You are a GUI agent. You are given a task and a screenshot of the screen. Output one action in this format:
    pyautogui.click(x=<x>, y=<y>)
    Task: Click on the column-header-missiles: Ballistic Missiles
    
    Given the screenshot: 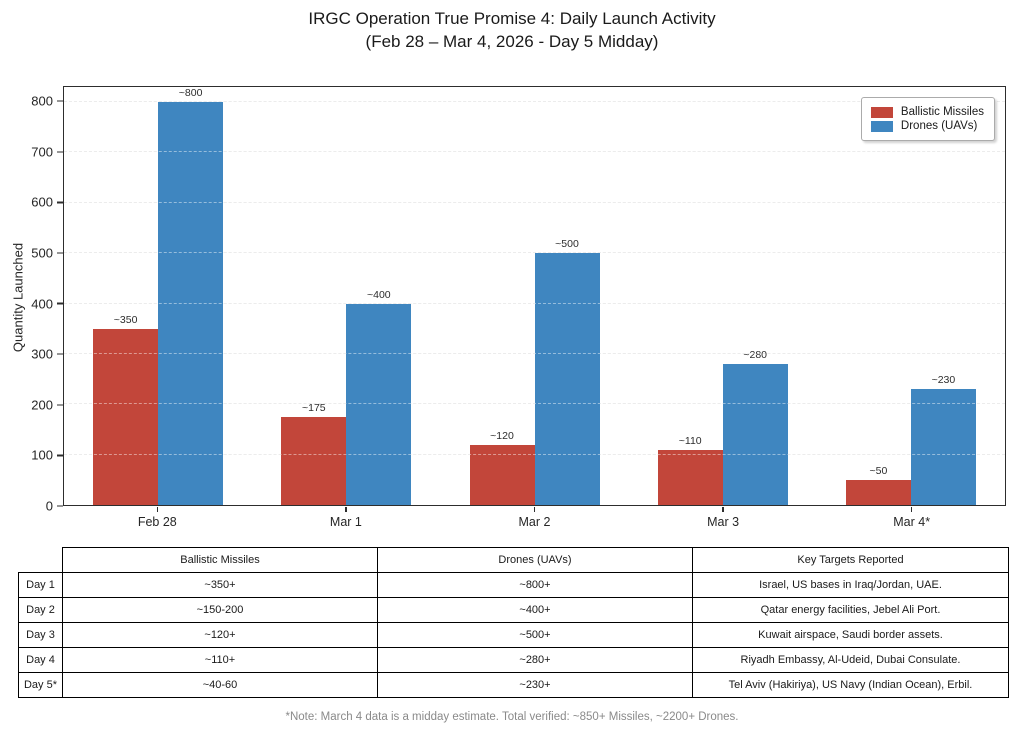 What is the action you would take?
    pyautogui.click(x=220, y=560)
    